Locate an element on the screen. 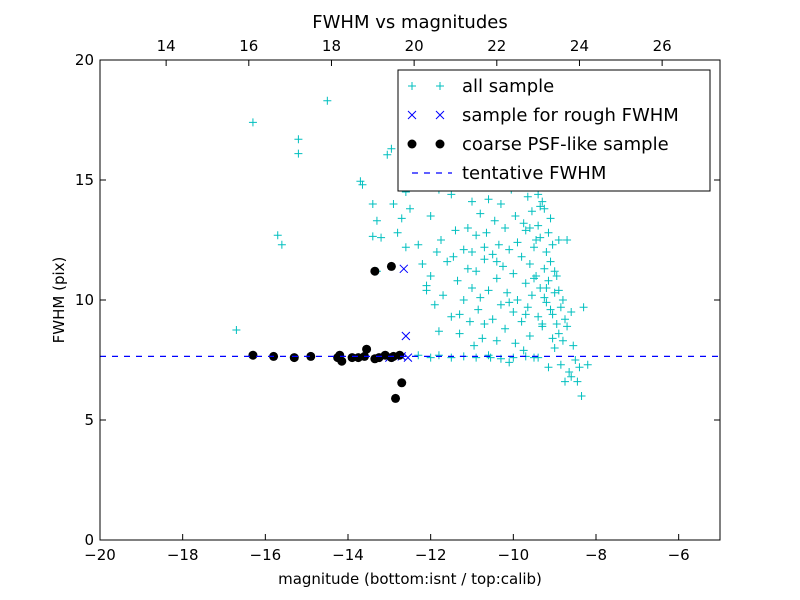  y-tick-label: 0 is located at coordinates (89, 540).